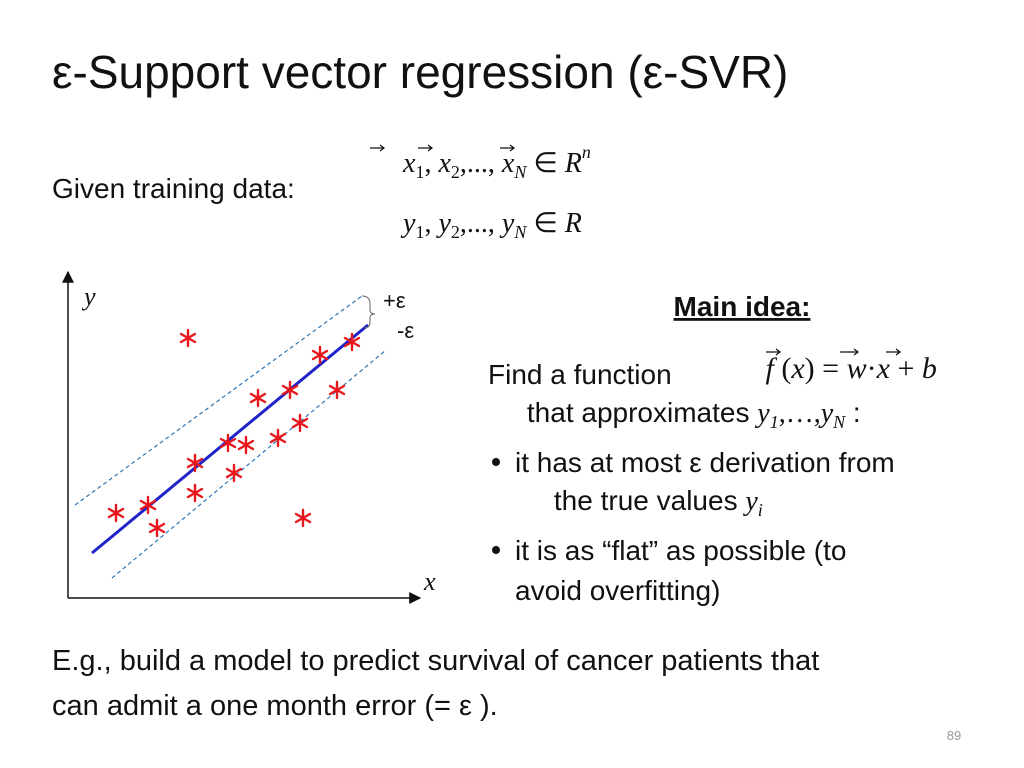 Image resolution: width=1024 pixels, height=768 pixels. I want to click on regression-line, so click(230, 439).